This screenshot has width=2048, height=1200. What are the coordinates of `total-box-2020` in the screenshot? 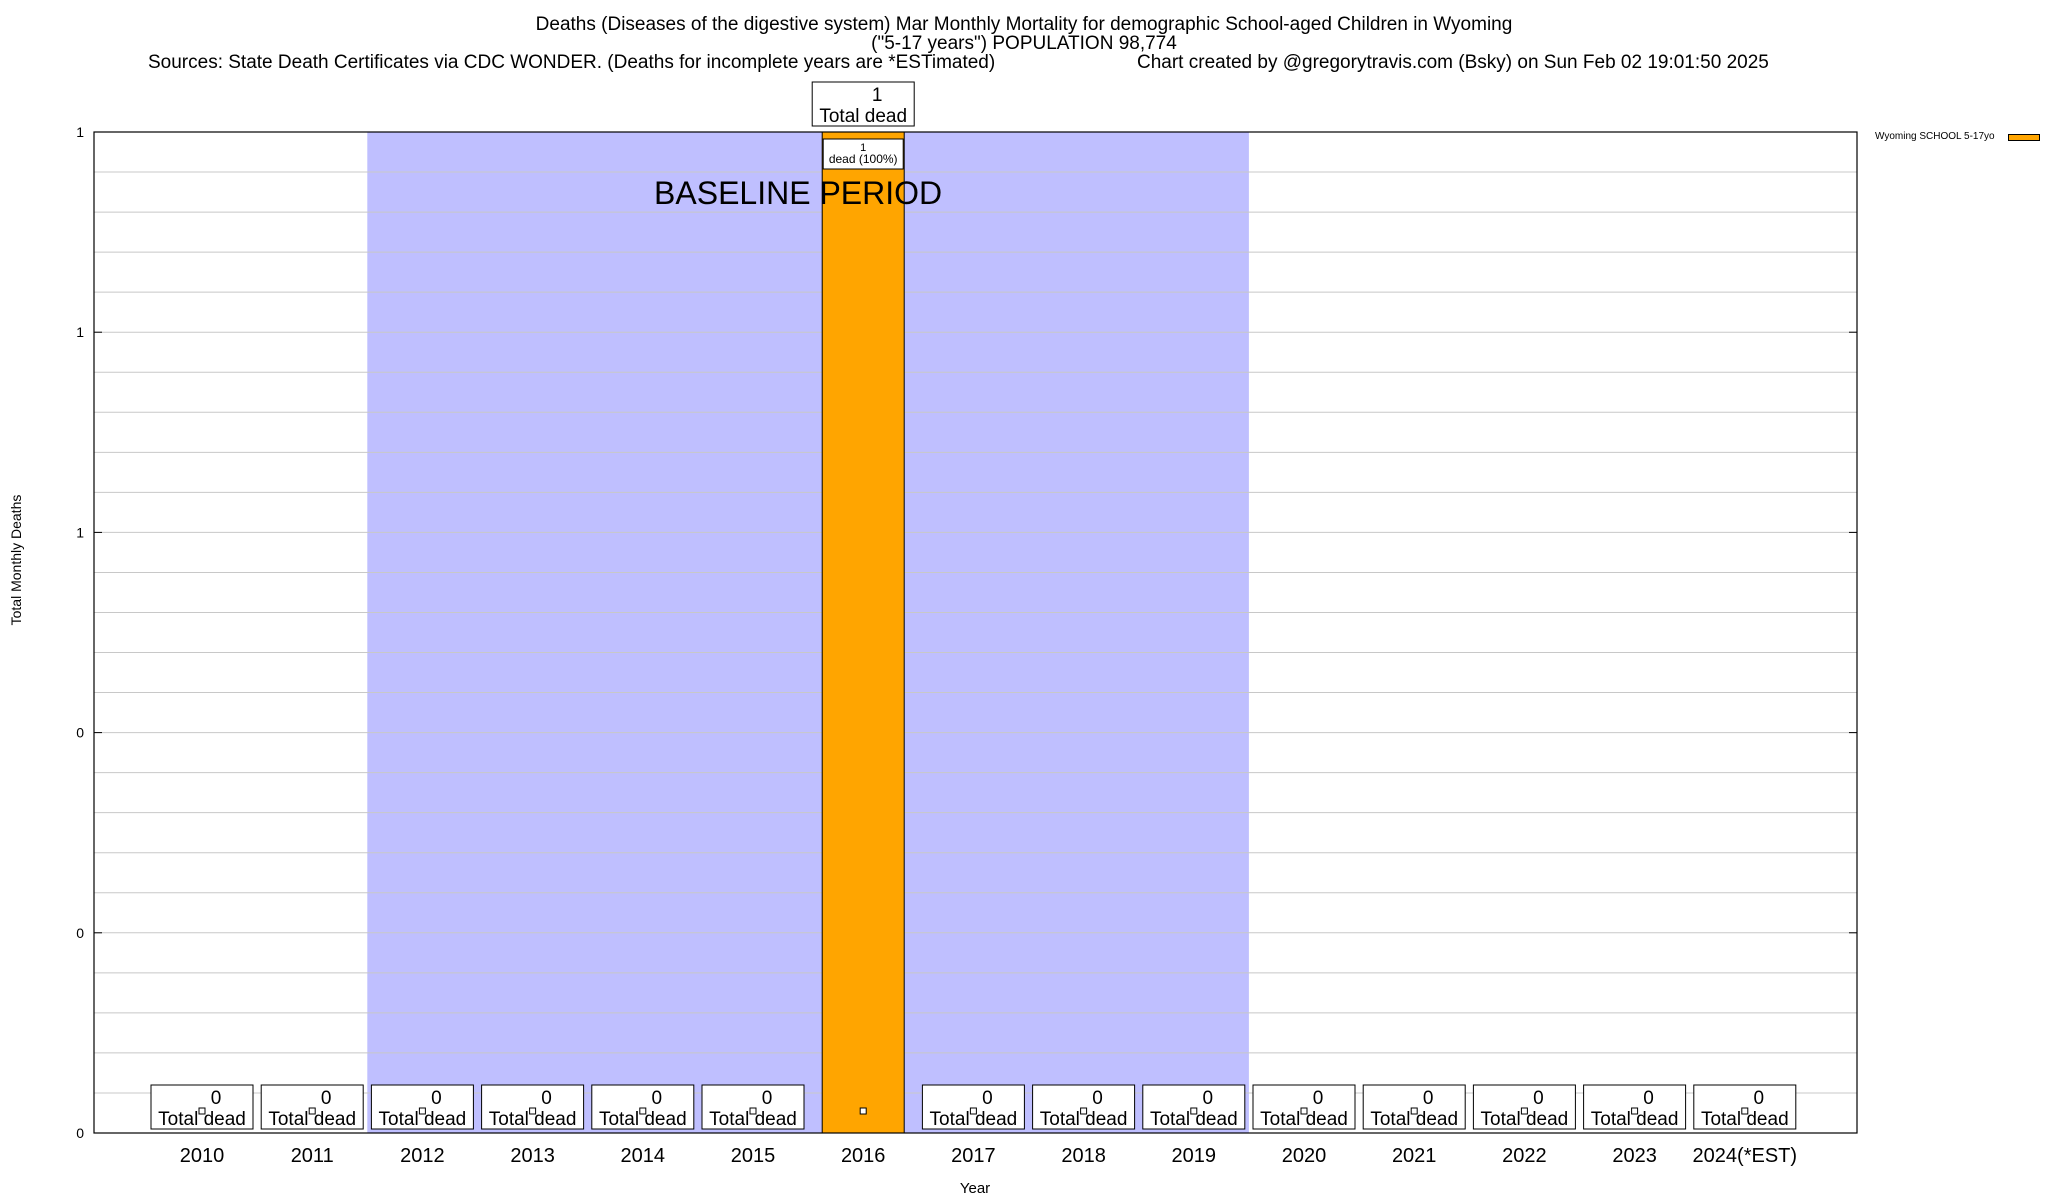 It's located at (1304, 1107).